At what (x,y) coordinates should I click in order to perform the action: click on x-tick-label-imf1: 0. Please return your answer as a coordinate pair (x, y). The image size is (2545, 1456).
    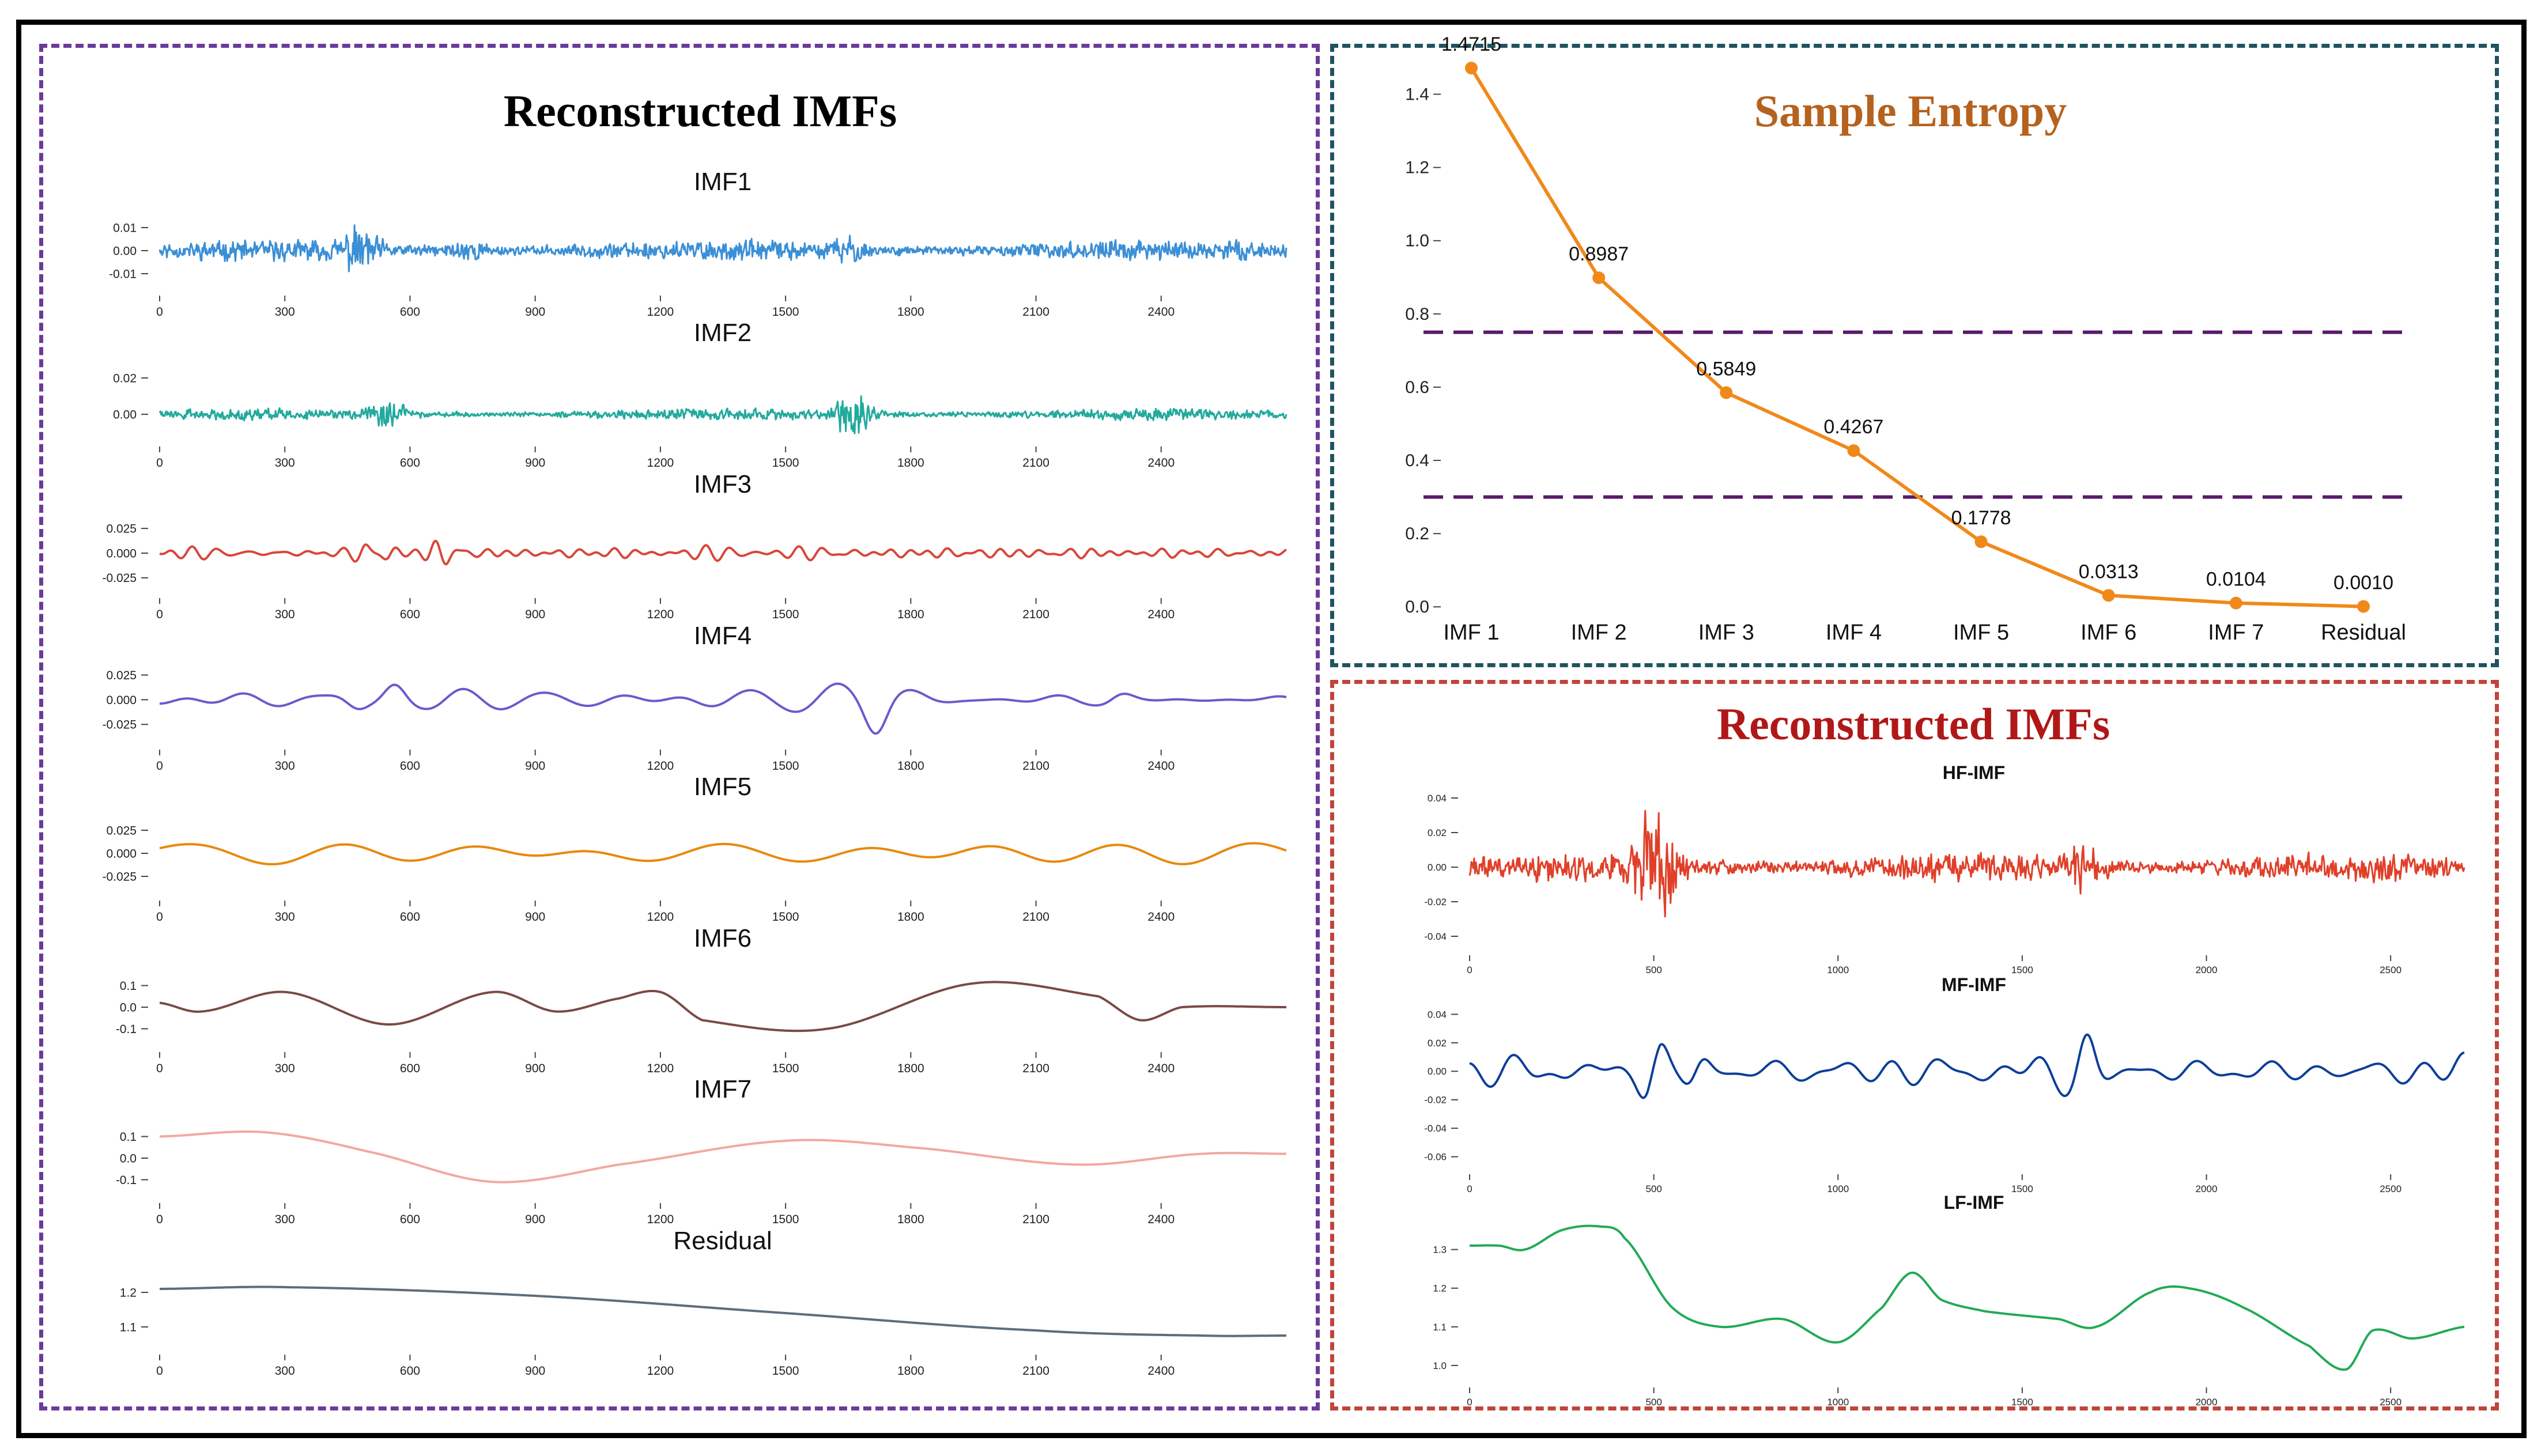
    Looking at the image, I should click on (159, 312).